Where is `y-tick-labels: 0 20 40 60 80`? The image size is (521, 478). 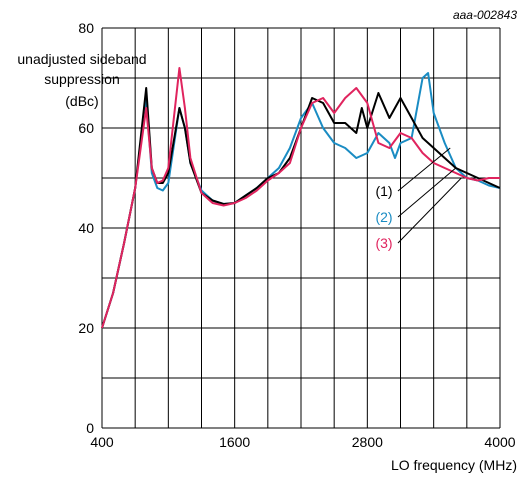
y-tick-labels: 0 20 40 60 80 is located at coordinates (86, 228).